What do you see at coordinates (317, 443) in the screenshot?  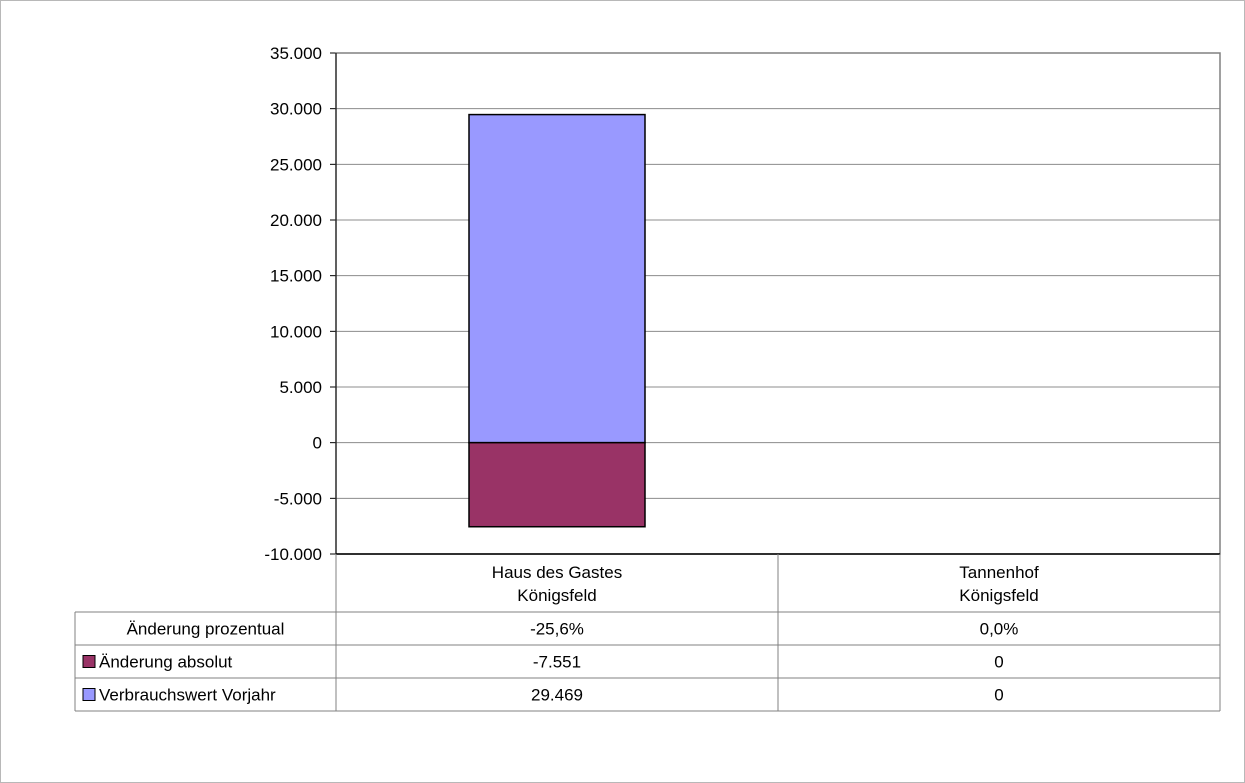 I see `y-tick-label: 0` at bounding box center [317, 443].